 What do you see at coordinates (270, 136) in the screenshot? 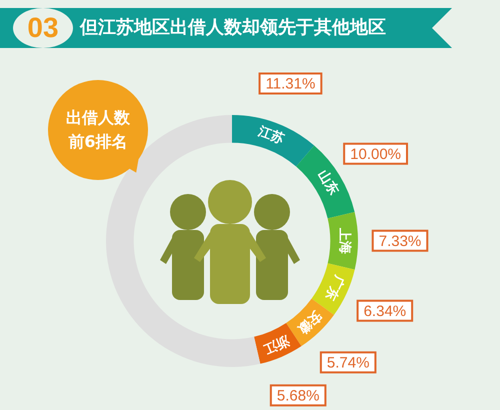
I see `slice-label: 江苏` at bounding box center [270, 136].